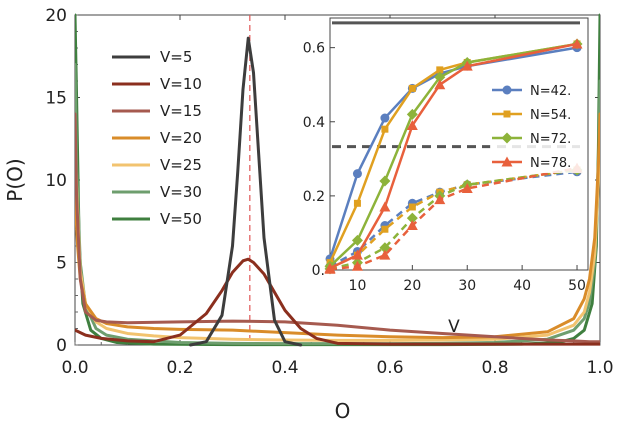 The width and height of the screenshot is (623, 429). I want to click on legend-label-v-30: V=30, so click(181, 192).